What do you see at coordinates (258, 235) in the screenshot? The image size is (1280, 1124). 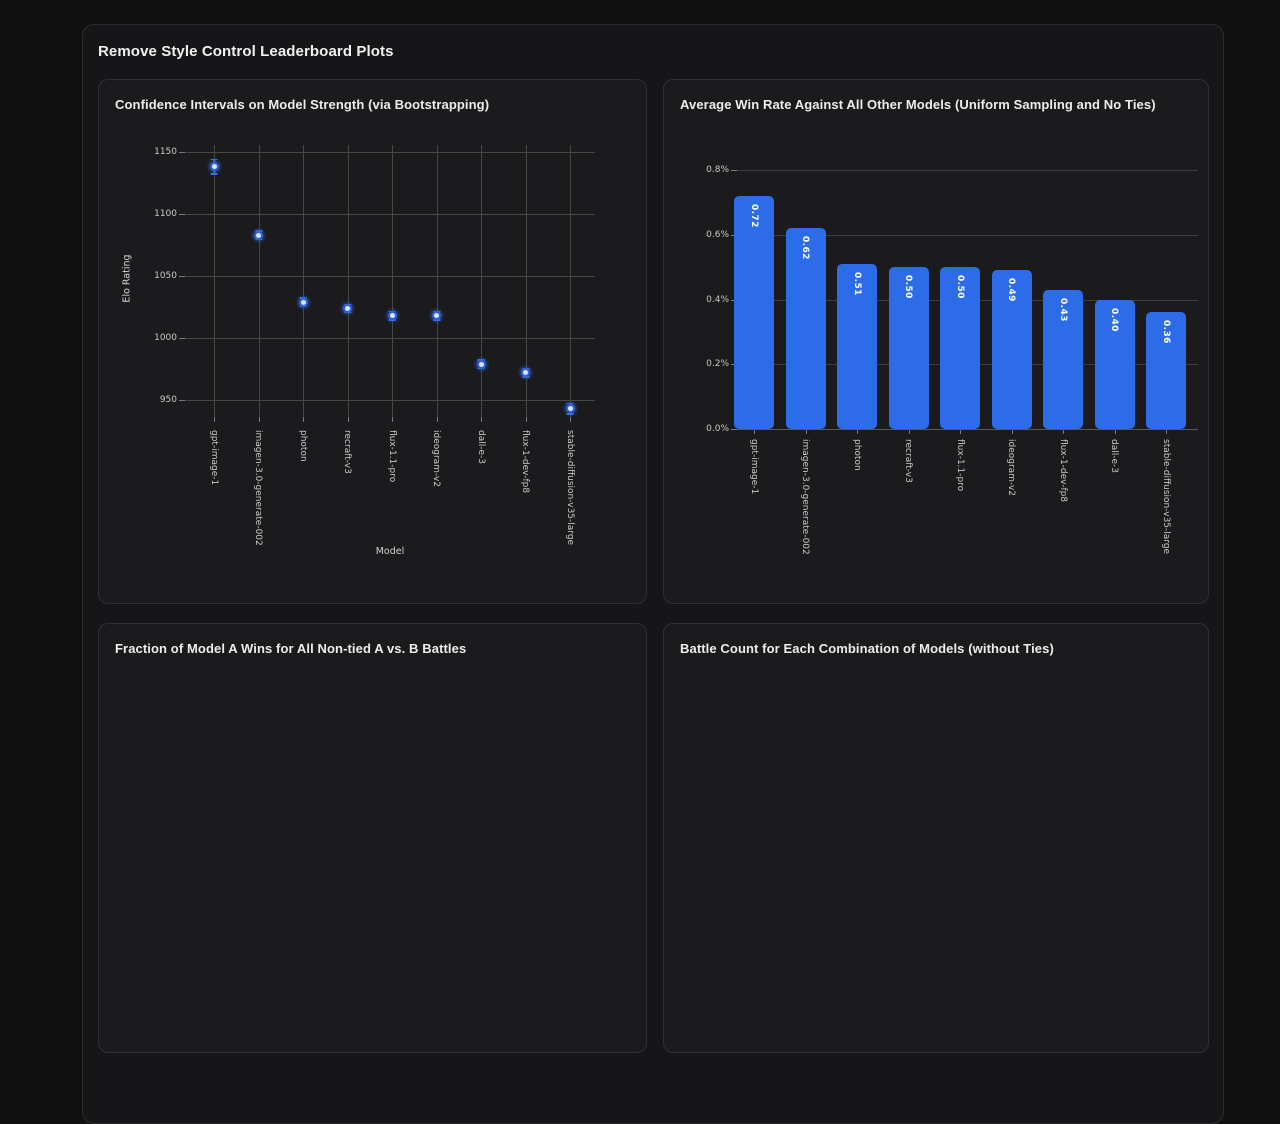 I see `elo-point-imagen-3.0-generate-002` at bounding box center [258, 235].